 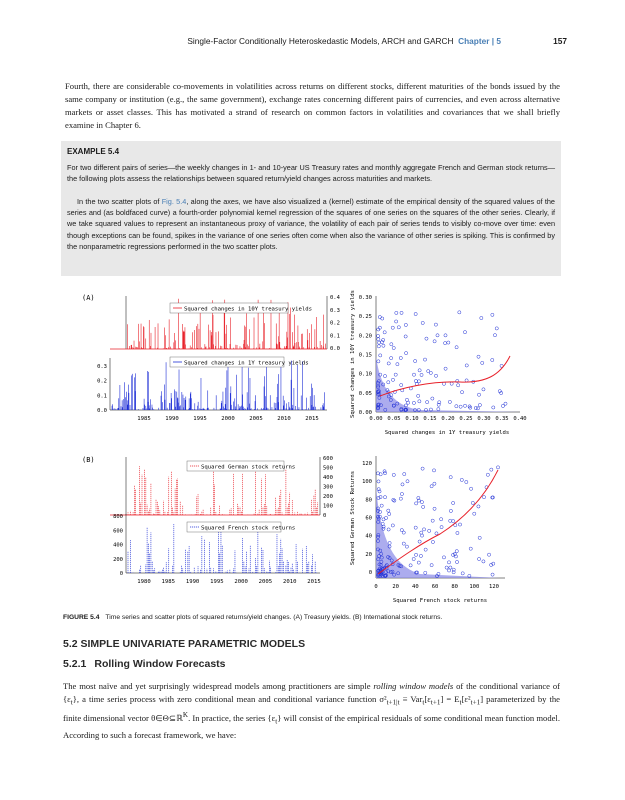 What do you see at coordinates (328, 497) in the screenshot?
I see `tick-label: 200` at bounding box center [328, 497].